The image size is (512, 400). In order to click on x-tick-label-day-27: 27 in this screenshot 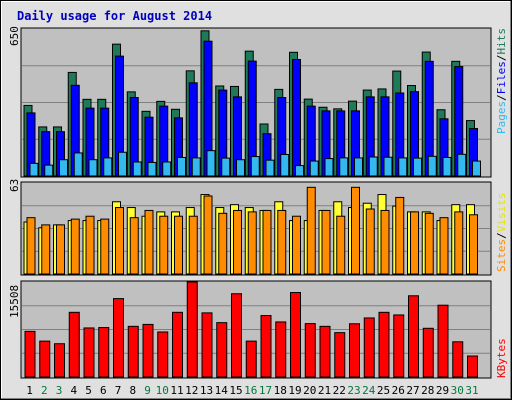, I will do `click(412, 390)`.